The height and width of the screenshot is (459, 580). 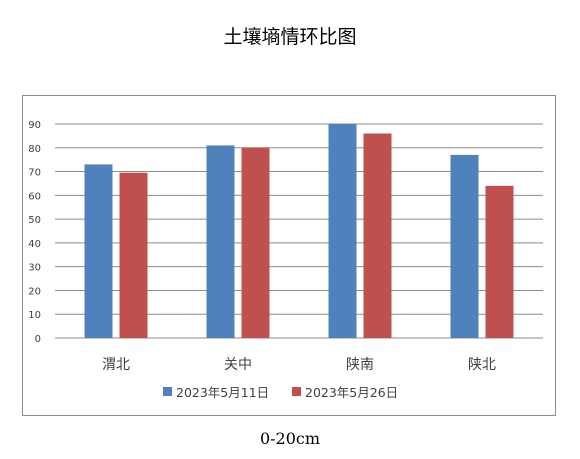 I want to click on x-category-label: 陕南, so click(x=360, y=365).